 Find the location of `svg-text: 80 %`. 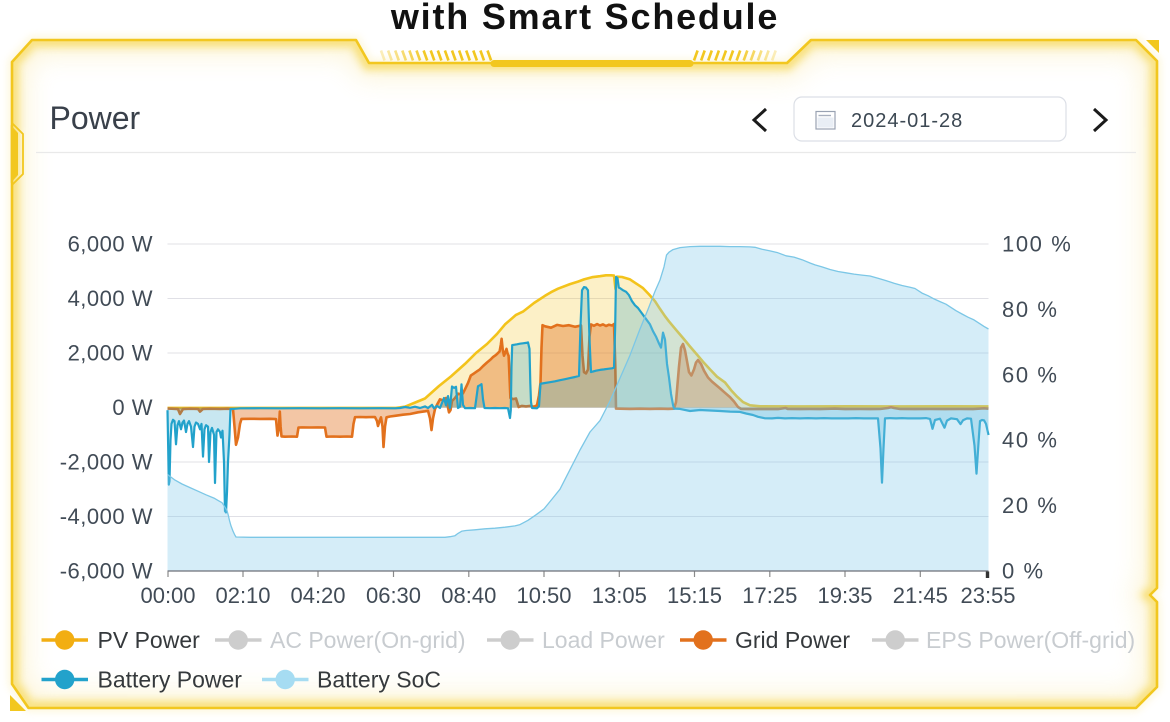

svg-text: 80 % is located at coordinates (1030, 309).